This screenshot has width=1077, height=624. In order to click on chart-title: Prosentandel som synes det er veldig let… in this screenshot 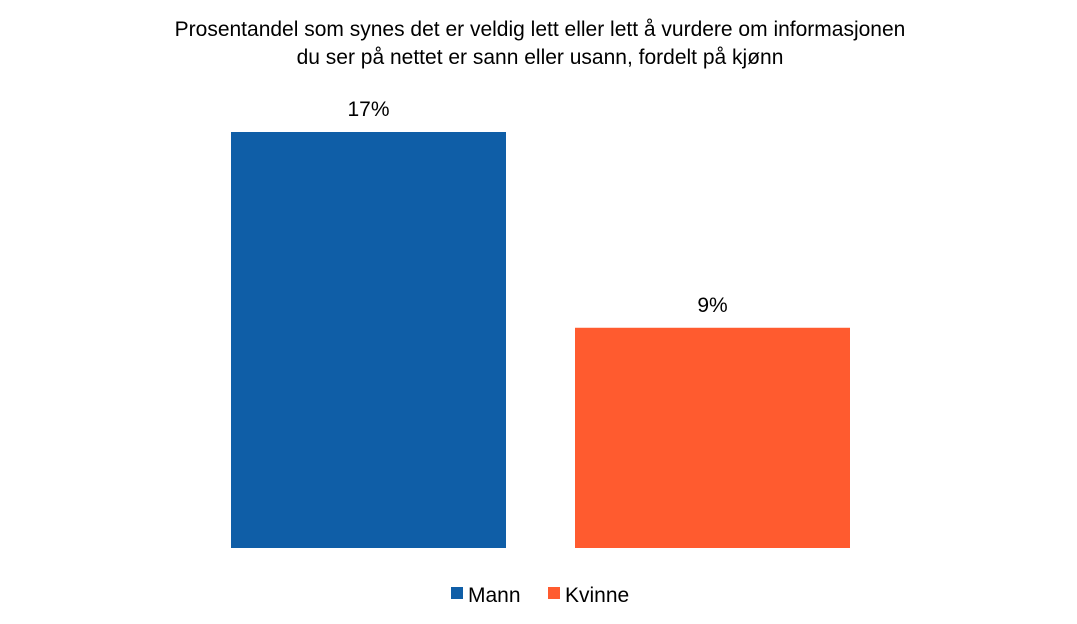, I will do `click(540, 43)`.